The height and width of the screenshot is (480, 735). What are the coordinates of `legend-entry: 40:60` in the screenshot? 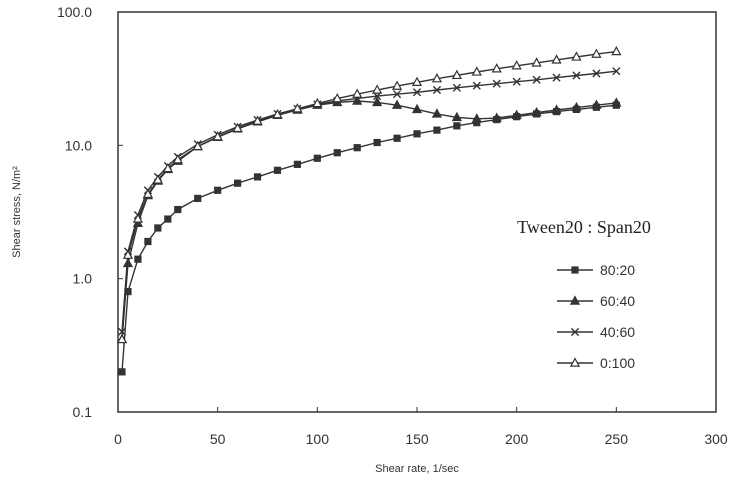 It's located at (596, 332).